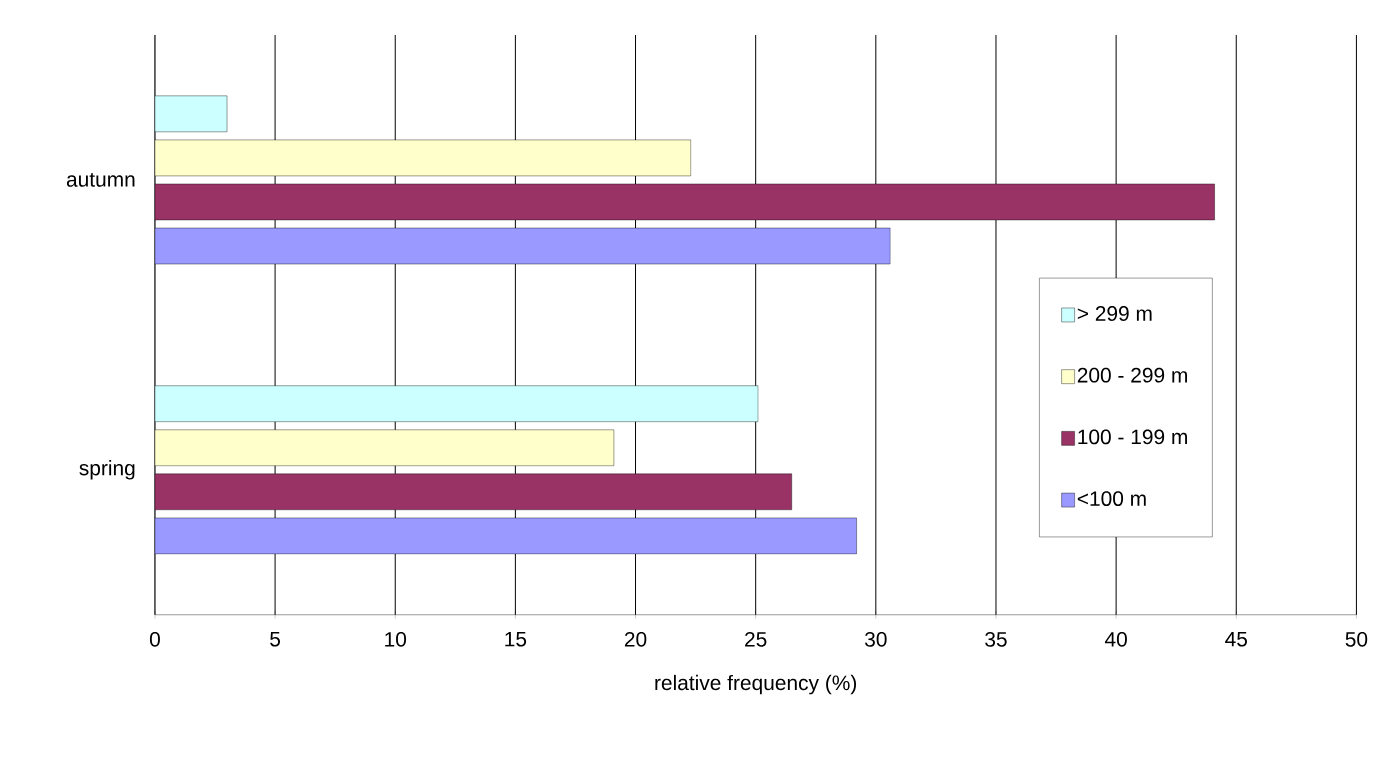 This screenshot has width=1375, height=778. I want to click on legend-label: <100 m, so click(1111, 499).